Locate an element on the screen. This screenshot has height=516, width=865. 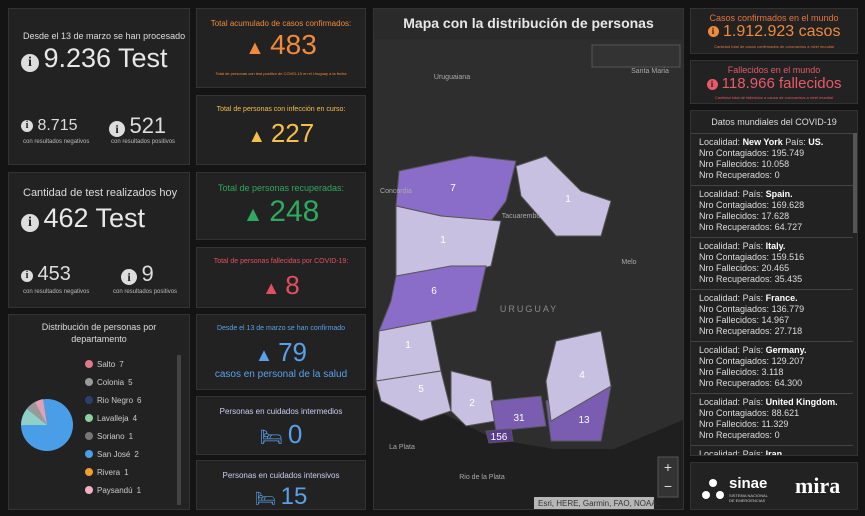
water is located at coordinates (528, 449).